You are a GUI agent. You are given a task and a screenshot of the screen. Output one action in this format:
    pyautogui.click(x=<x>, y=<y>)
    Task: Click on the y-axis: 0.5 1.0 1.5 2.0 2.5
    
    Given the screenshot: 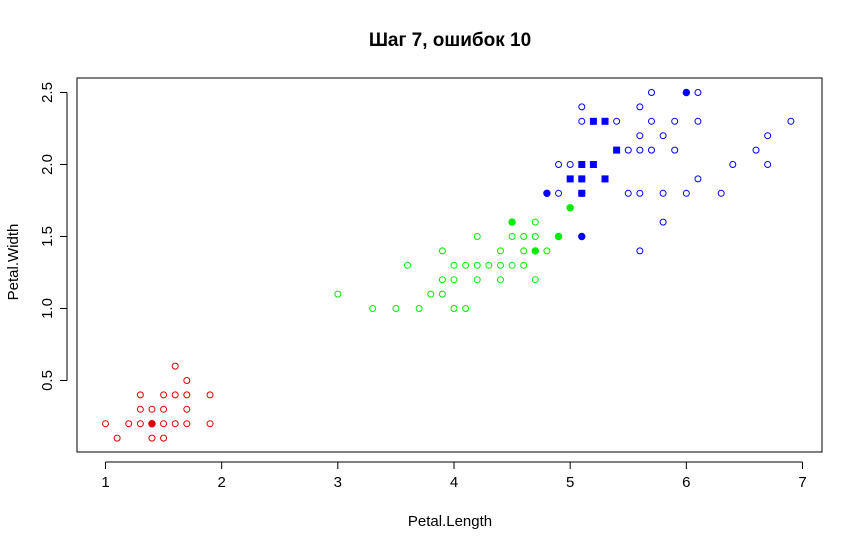 What is the action you would take?
    pyautogui.click(x=53, y=236)
    